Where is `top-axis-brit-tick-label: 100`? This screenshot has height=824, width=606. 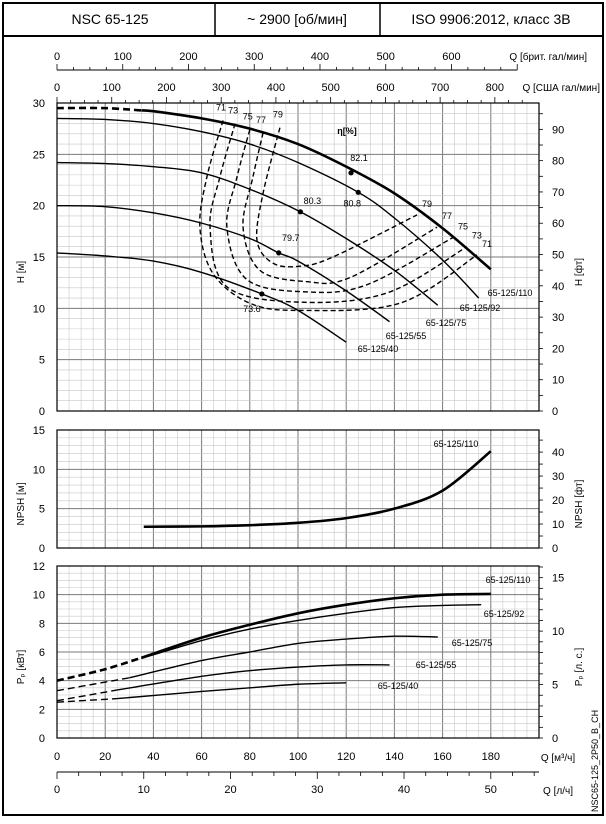
top-axis-brit-tick-label: 100 is located at coordinates (123, 57).